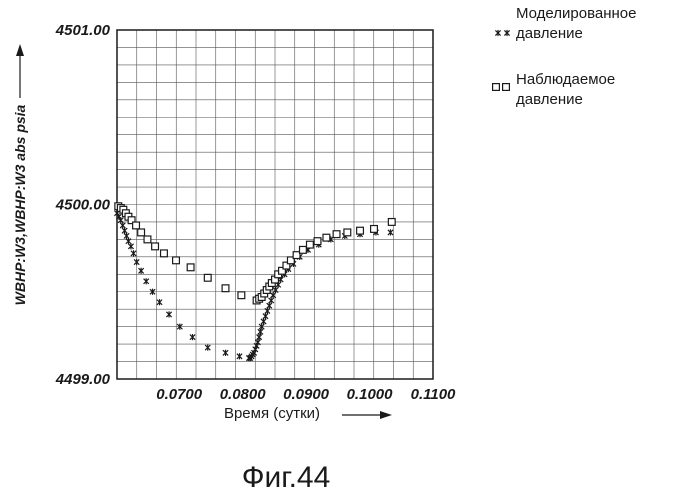  I want to click on figure-caption: Фиг.44, so click(286, 477).